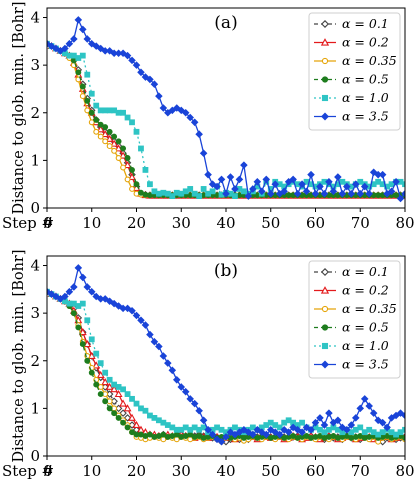 Image resolution: width=415 pixels, height=498 pixels. I want to click on x-tick-label: 20, so click(136, 223).